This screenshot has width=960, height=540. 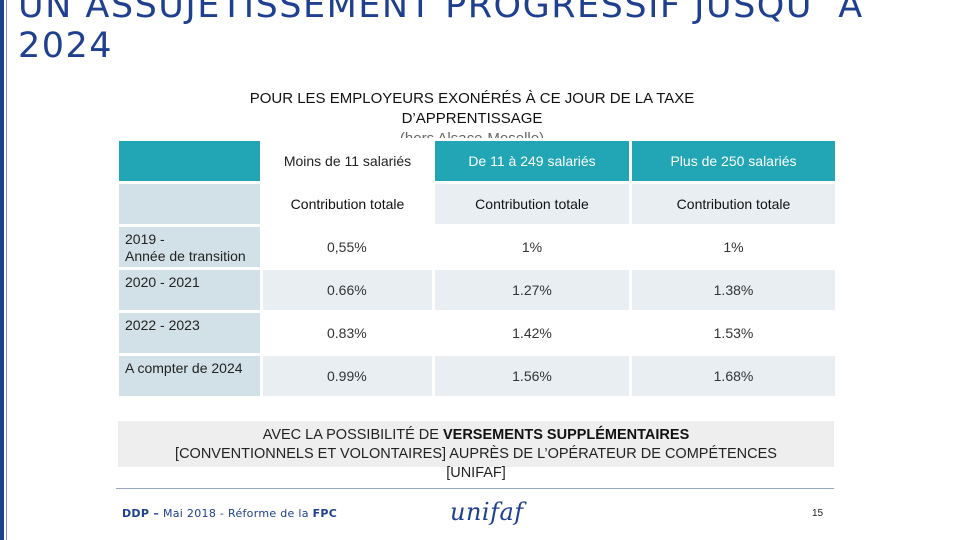 I want to click on slide-left-accent-bar, so click(x=2, y=270).